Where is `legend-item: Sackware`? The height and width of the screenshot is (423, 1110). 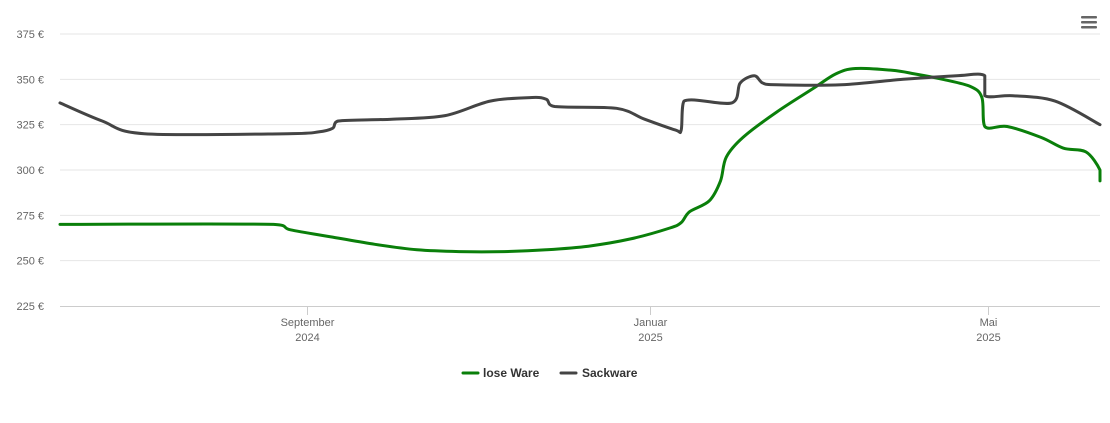
legend-item: Sackware is located at coordinates (598, 373).